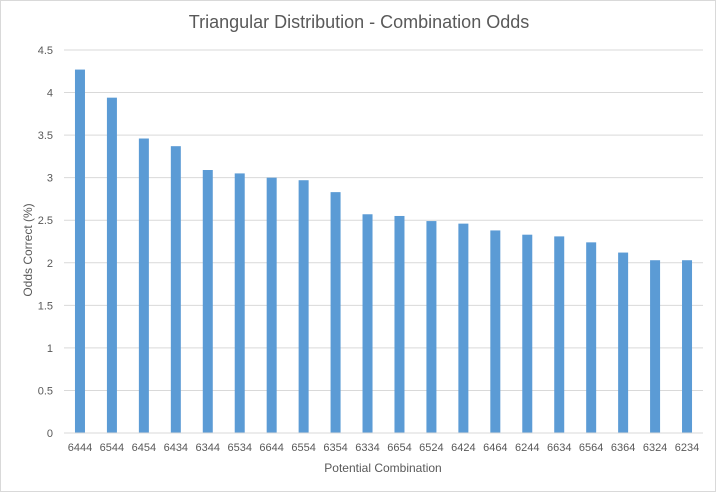 This screenshot has height=492, width=716. What do you see at coordinates (176, 448) in the screenshot?
I see `x-tick-label: 6434` at bounding box center [176, 448].